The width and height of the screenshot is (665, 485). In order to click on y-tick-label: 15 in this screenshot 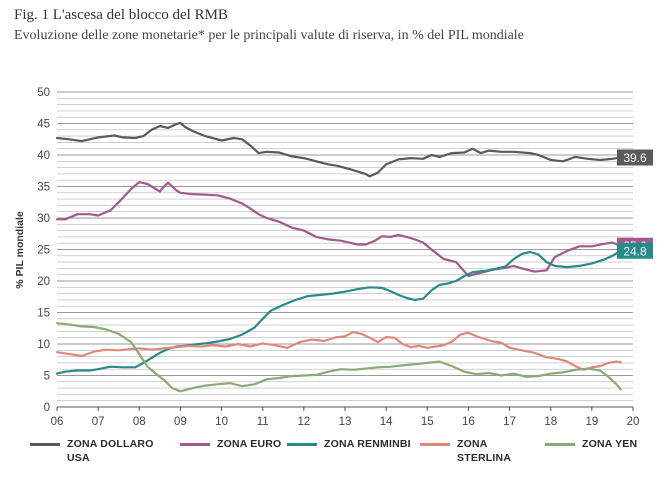, I will do `click(43, 314)`.